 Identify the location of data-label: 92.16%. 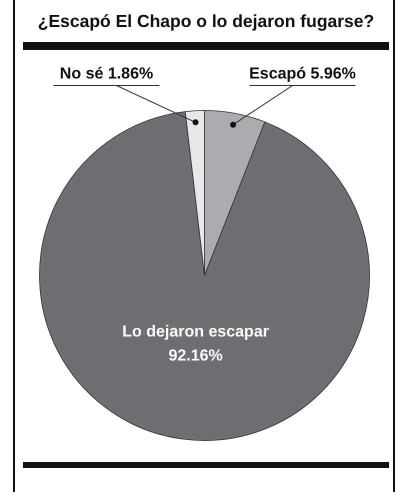
(195, 356).